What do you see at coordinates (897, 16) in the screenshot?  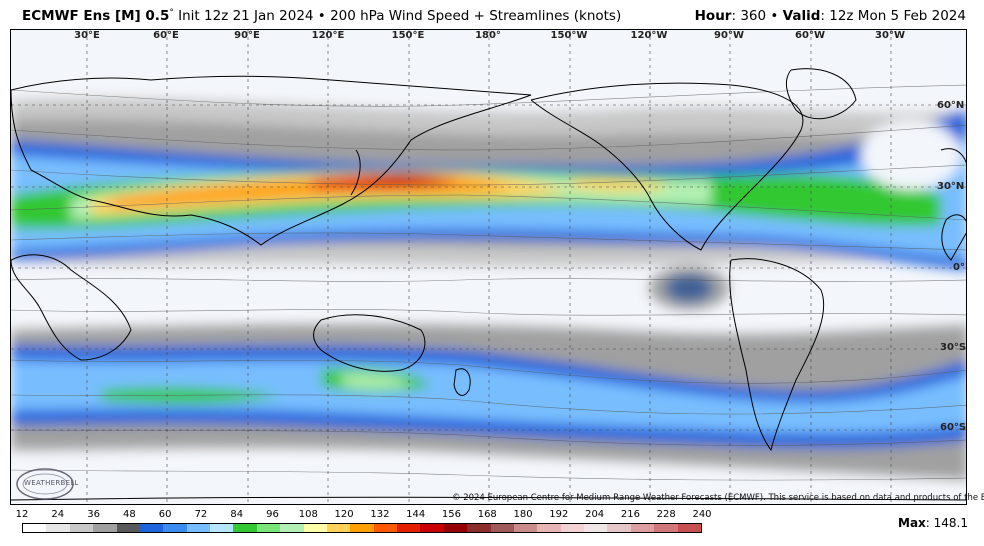 I see `valid-value: 12z Mon 5 Feb 2024` at bounding box center [897, 16].